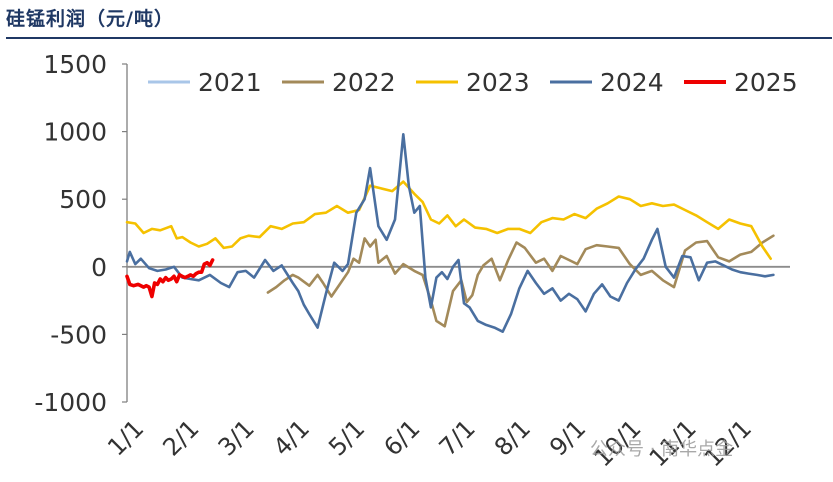 Image resolution: width=833 pixels, height=482 pixels. What do you see at coordinates (291, 437) in the screenshot?
I see `x-tick-label: 4/1` at bounding box center [291, 437].